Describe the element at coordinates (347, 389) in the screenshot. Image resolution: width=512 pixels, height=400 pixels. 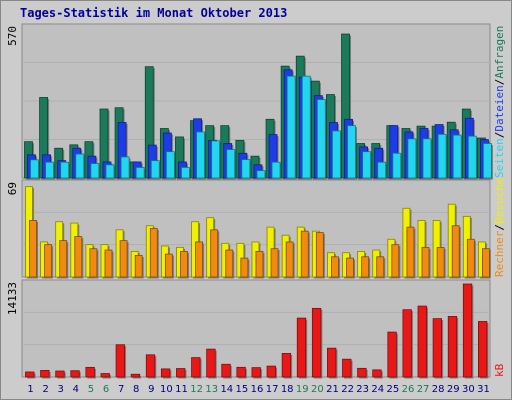
I see `x-tick-day-22: 22` at that location.